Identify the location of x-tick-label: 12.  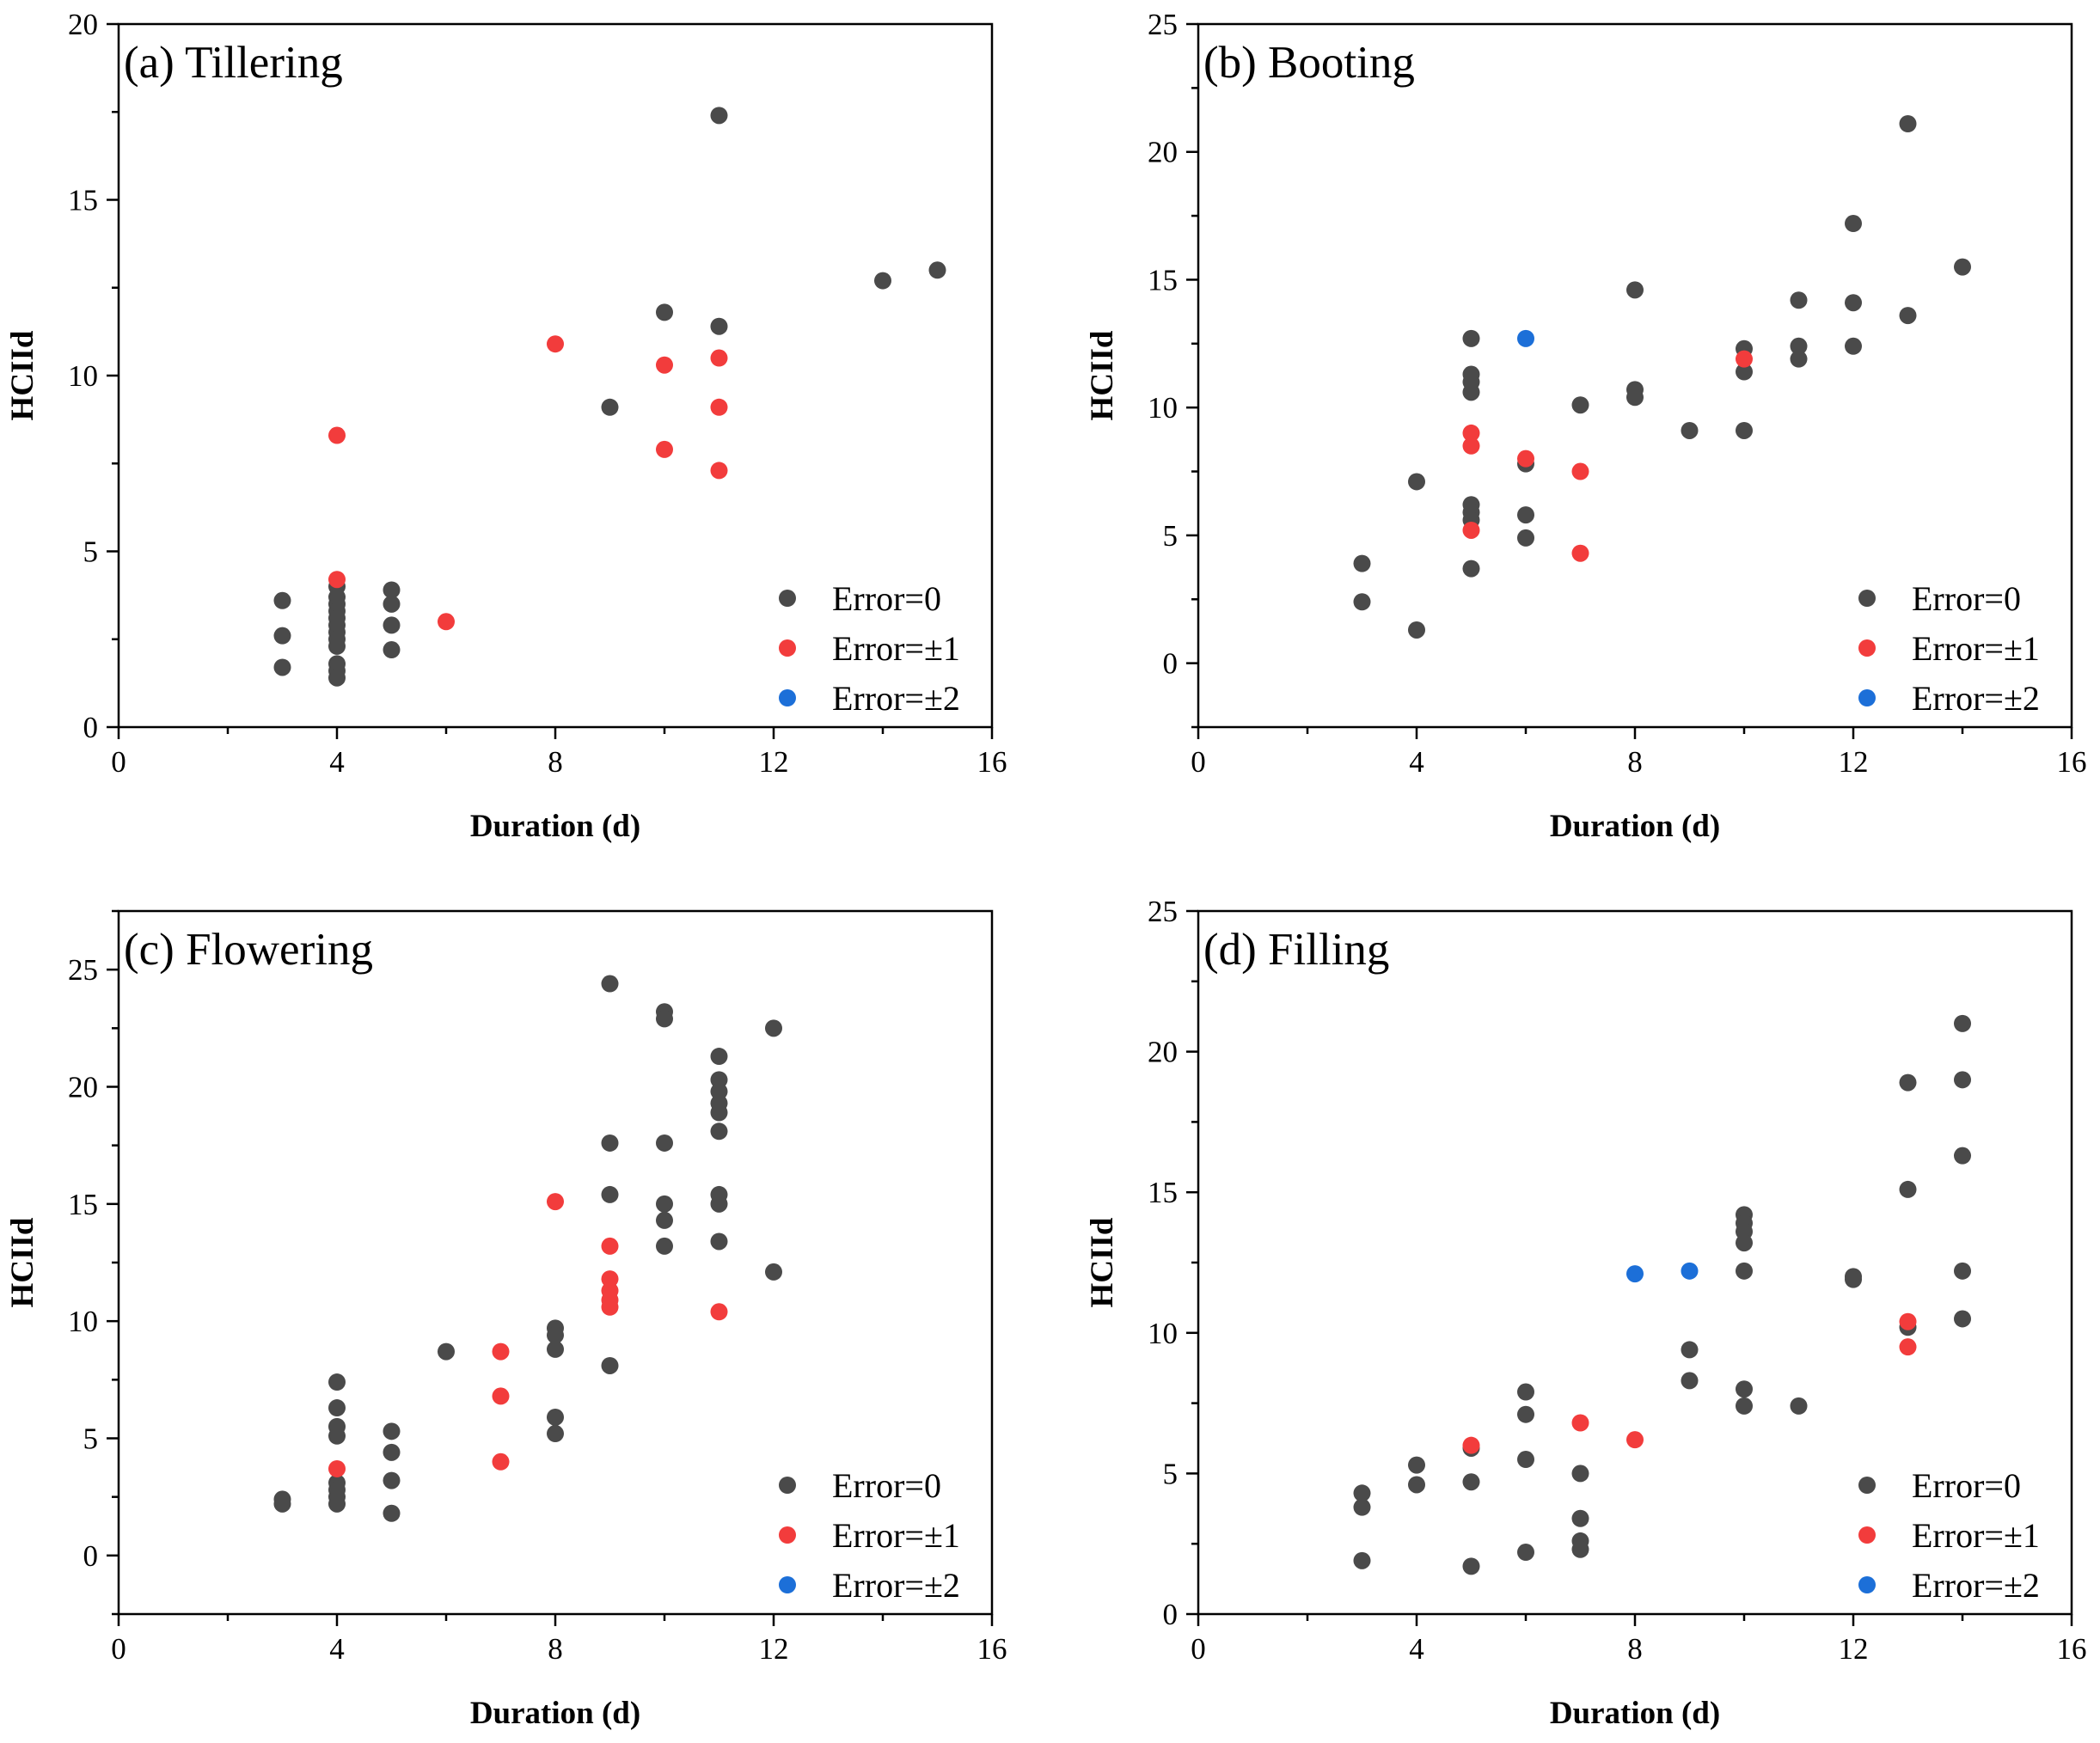
(774, 762).